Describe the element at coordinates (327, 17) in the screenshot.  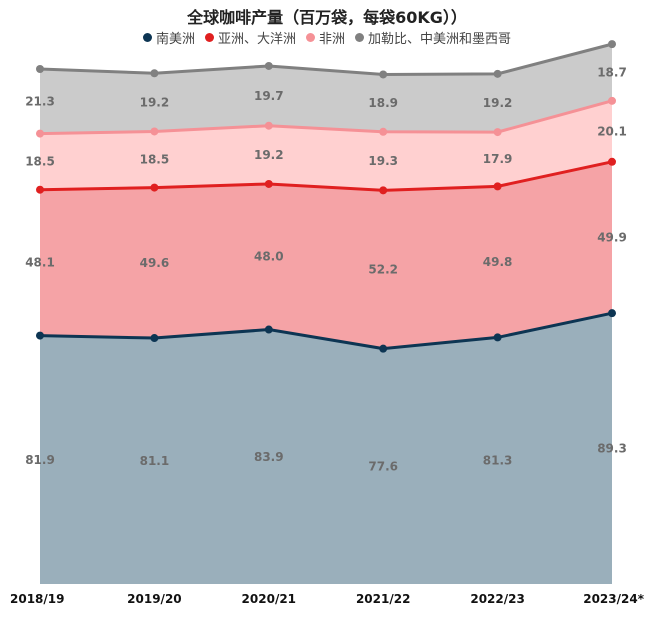
I see `chart-title: 全球咖啡产量（百万袋，每袋60KG））` at that location.